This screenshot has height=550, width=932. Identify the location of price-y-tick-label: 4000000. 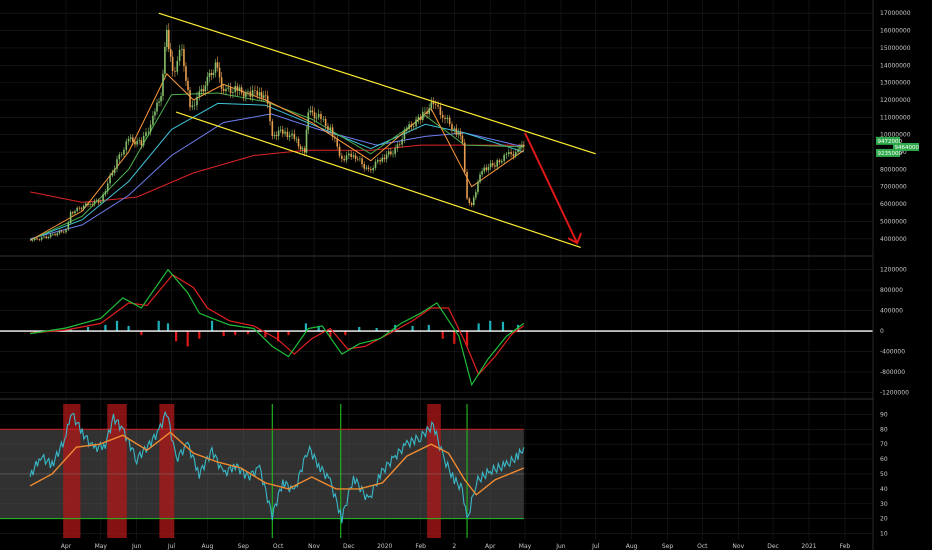
(893, 239).